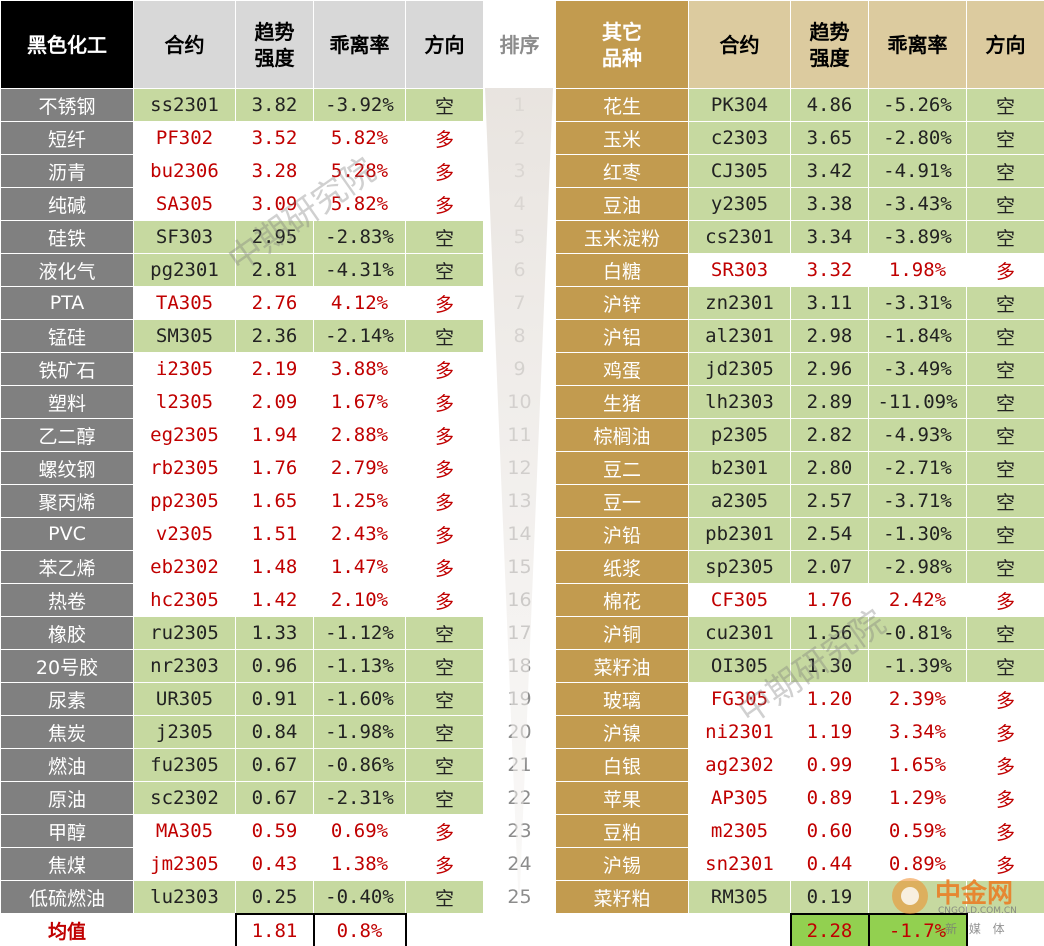  I want to click on contract-code: FG305, so click(739, 699).